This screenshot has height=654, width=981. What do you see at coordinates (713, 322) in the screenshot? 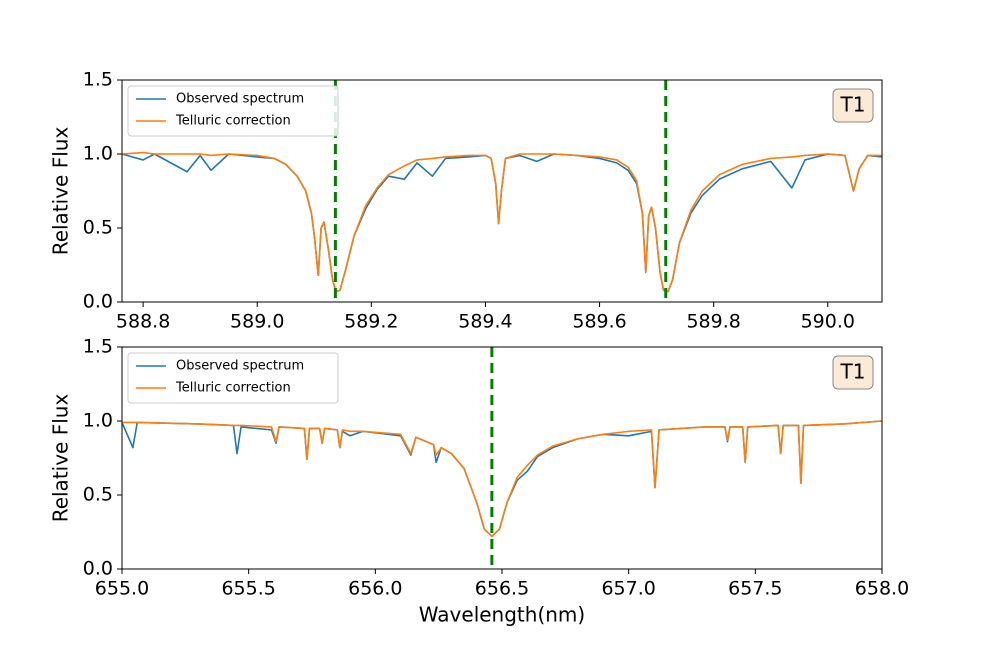
I see `x-tick-label: 589.8` at bounding box center [713, 322].